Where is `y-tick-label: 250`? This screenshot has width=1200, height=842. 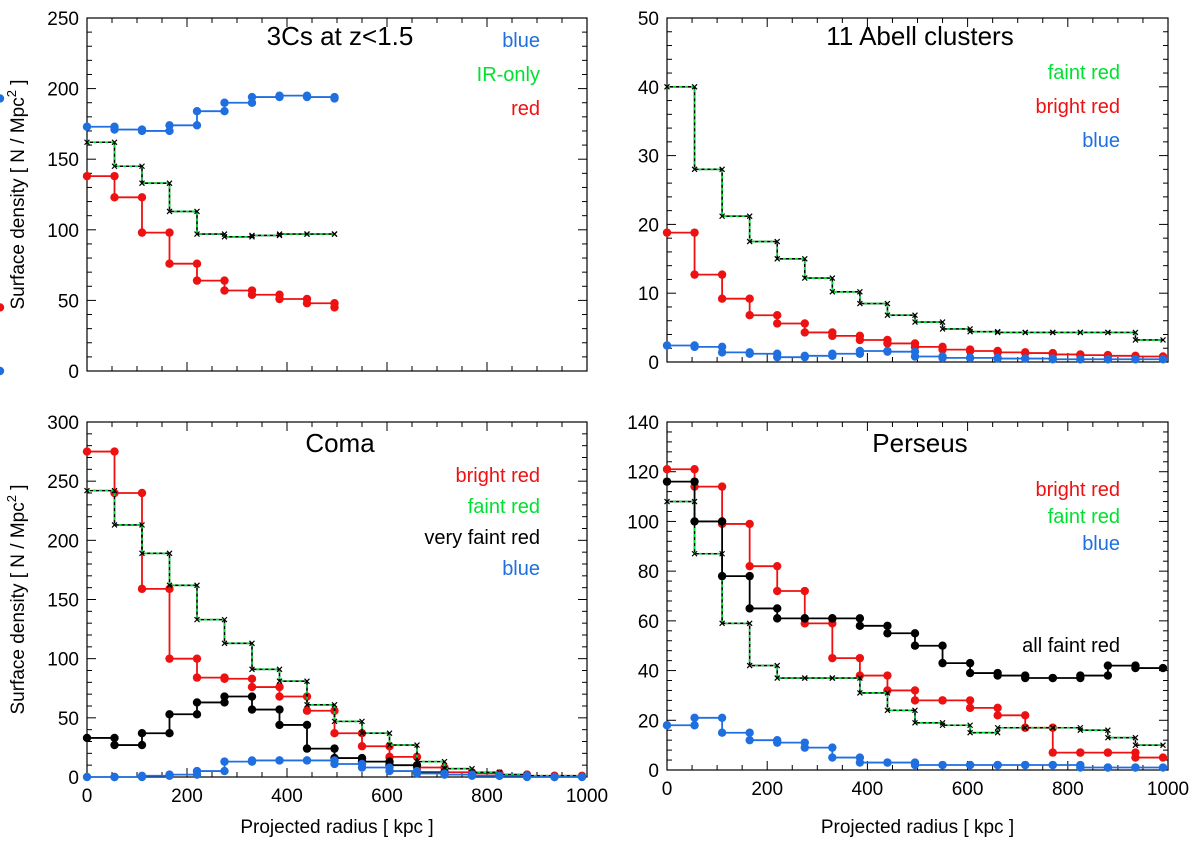 y-tick-label: 250 is located at coordinates (63, 482).